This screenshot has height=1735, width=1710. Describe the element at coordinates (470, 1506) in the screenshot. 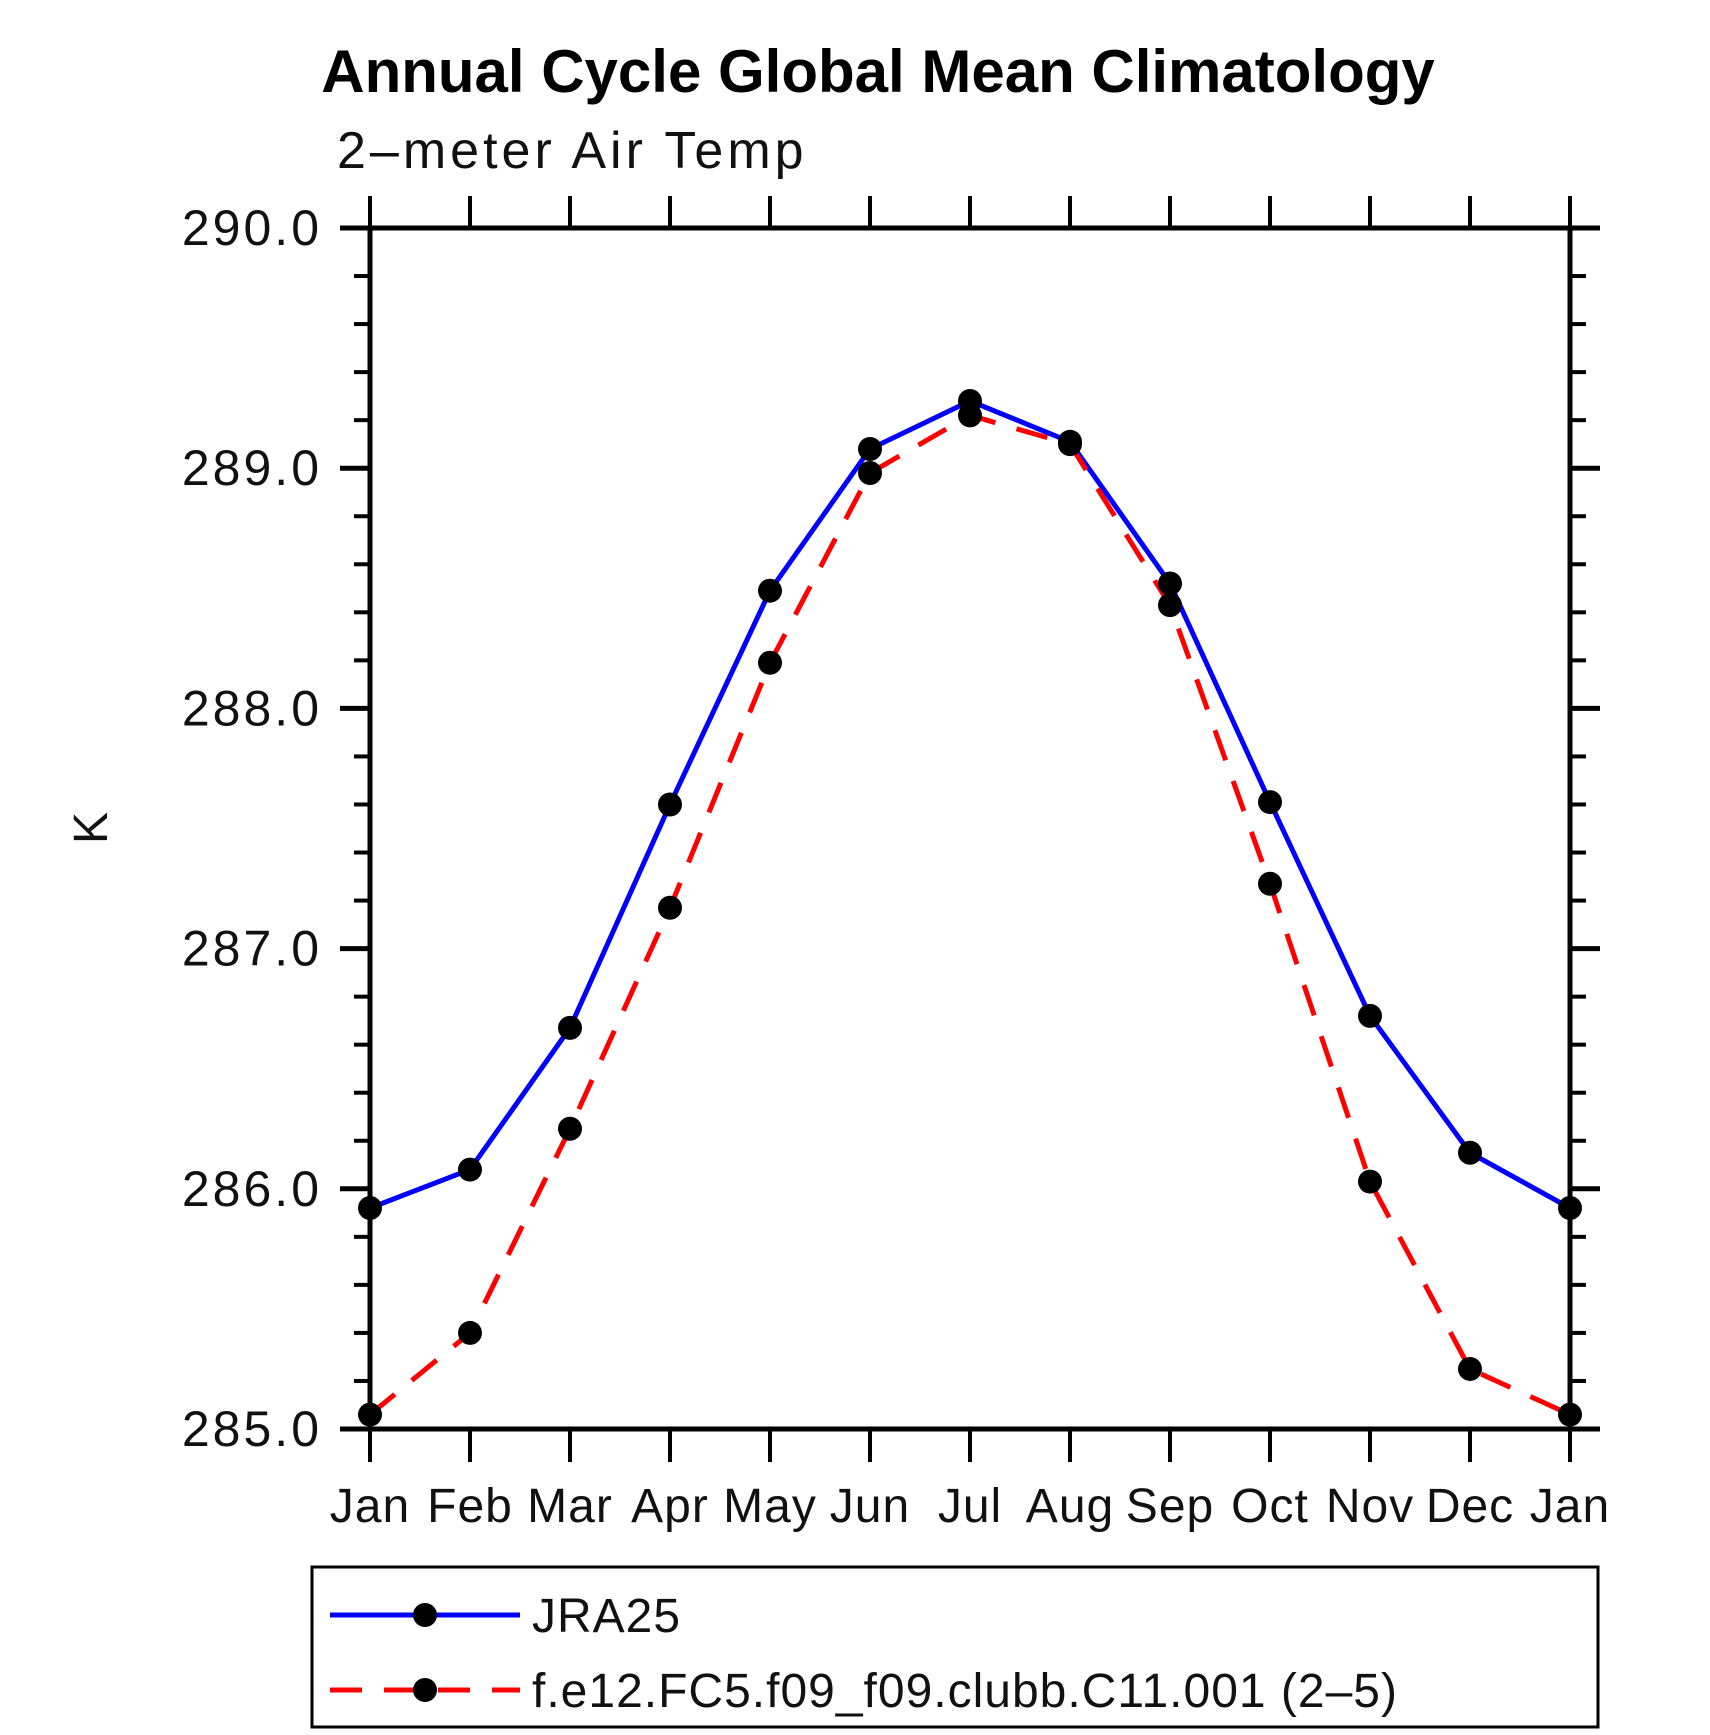

I see `x-tick-label: Feb` at that location.